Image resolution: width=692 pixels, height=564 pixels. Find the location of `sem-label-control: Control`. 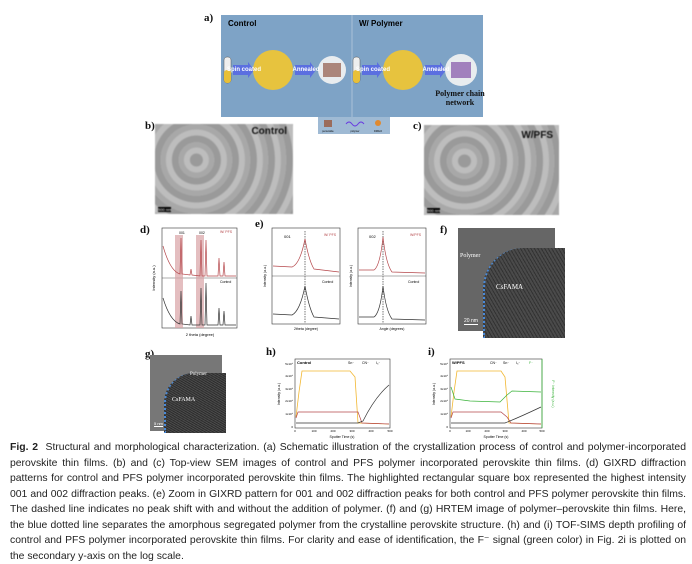

sem-label-control: Control is located at coordinates (269, 131).